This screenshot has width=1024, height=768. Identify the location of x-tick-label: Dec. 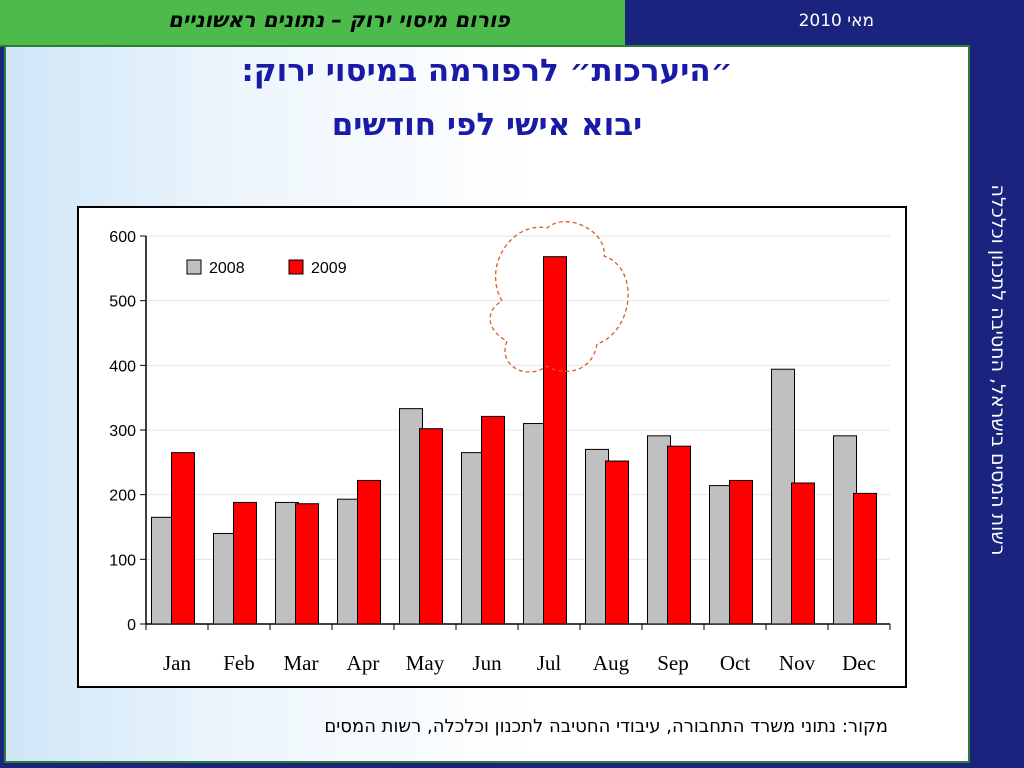
(859, 663).